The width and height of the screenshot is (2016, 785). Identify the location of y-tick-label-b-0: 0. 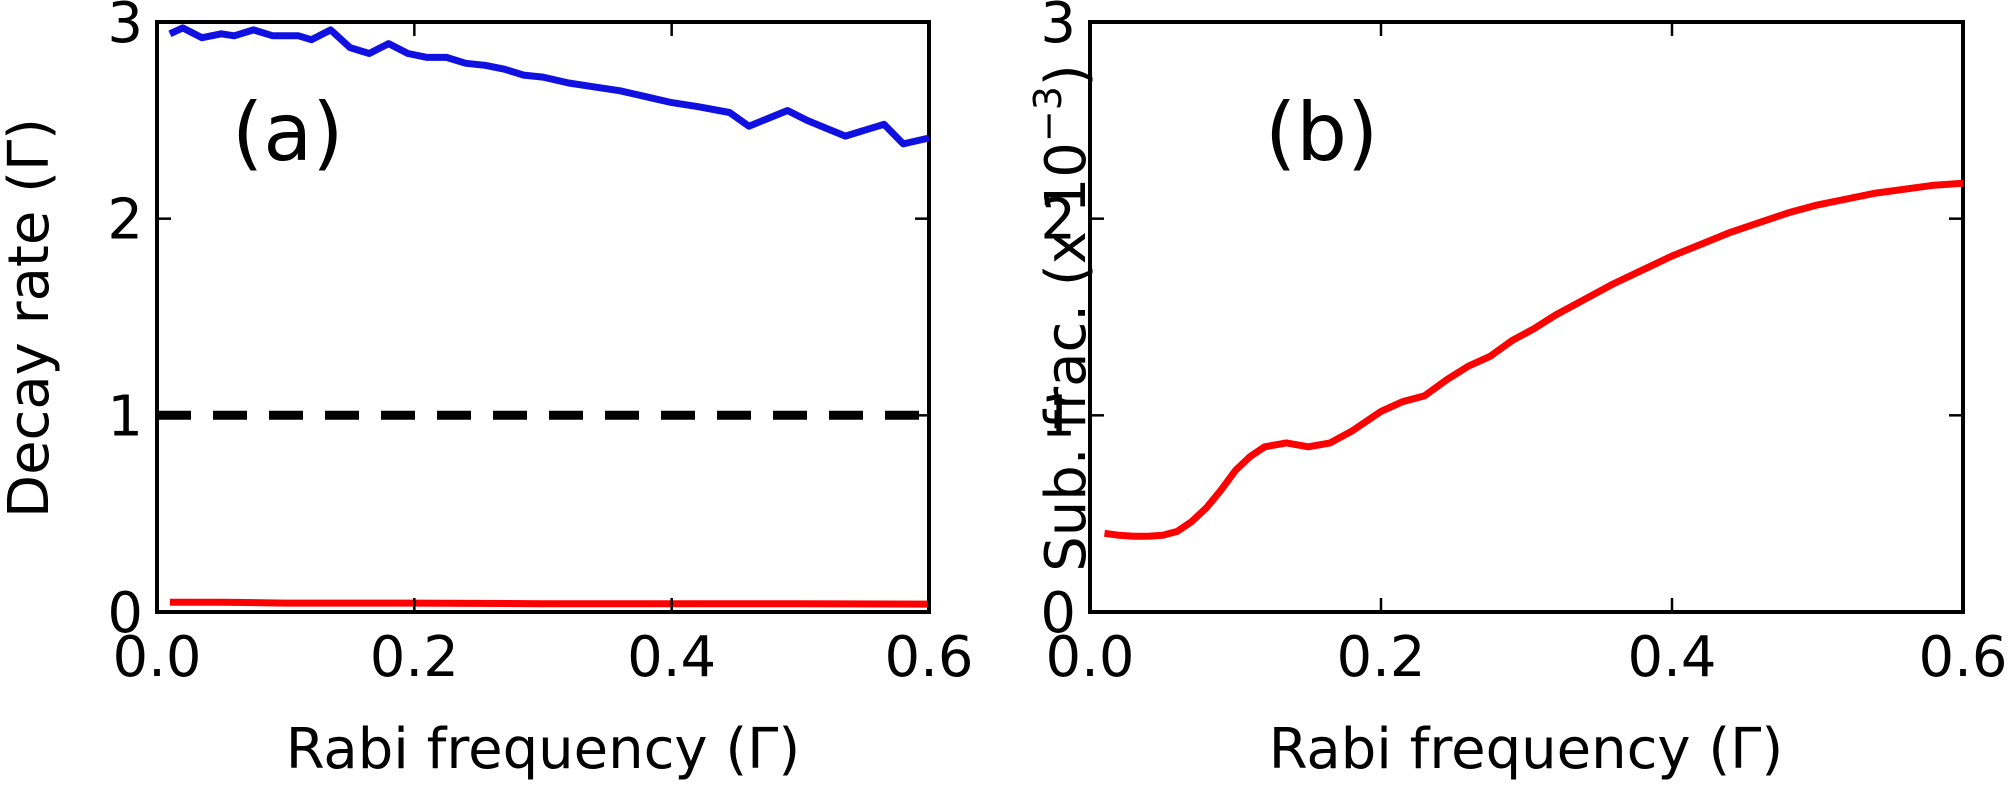
(1058, 613).